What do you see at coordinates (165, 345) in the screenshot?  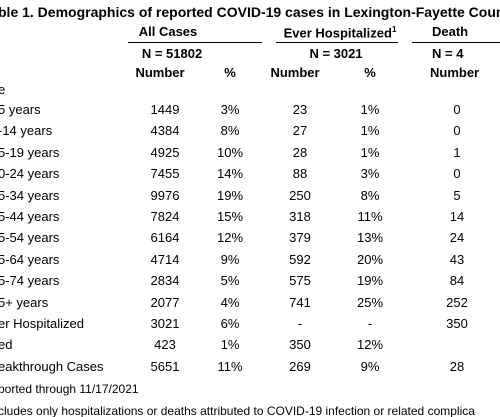 I see `cell: 423` at bounding box center [165, 345].